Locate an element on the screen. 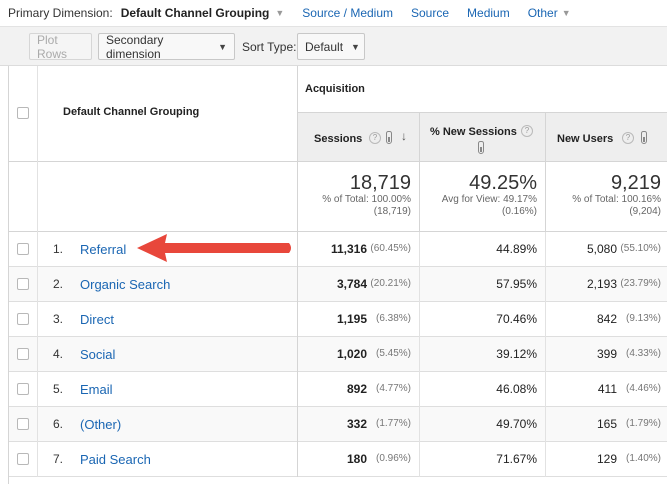  sessions-total-value: 18,719 is located at coordinates (380, 183).